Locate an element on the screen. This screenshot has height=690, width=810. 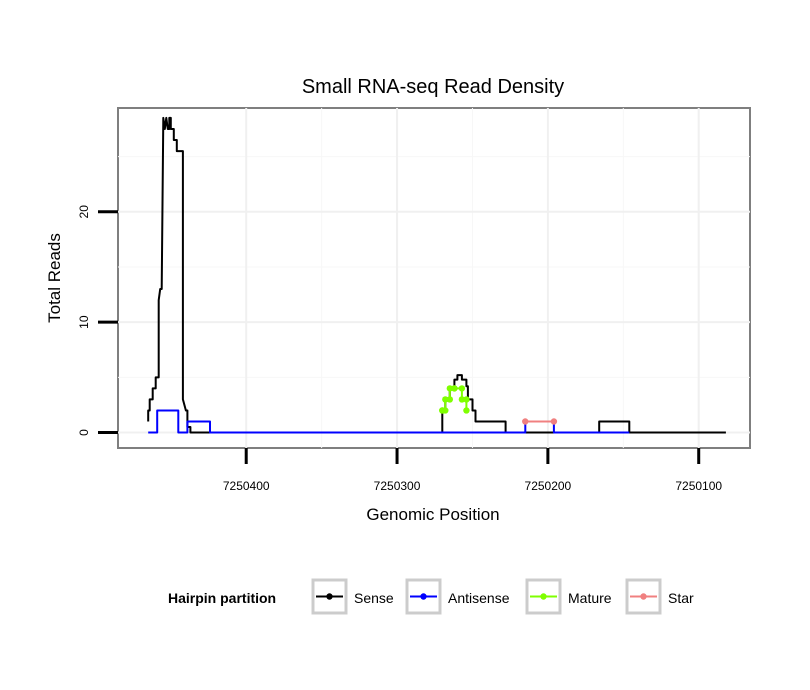
legend-key-point-mature is located at coordinates (543, 596).